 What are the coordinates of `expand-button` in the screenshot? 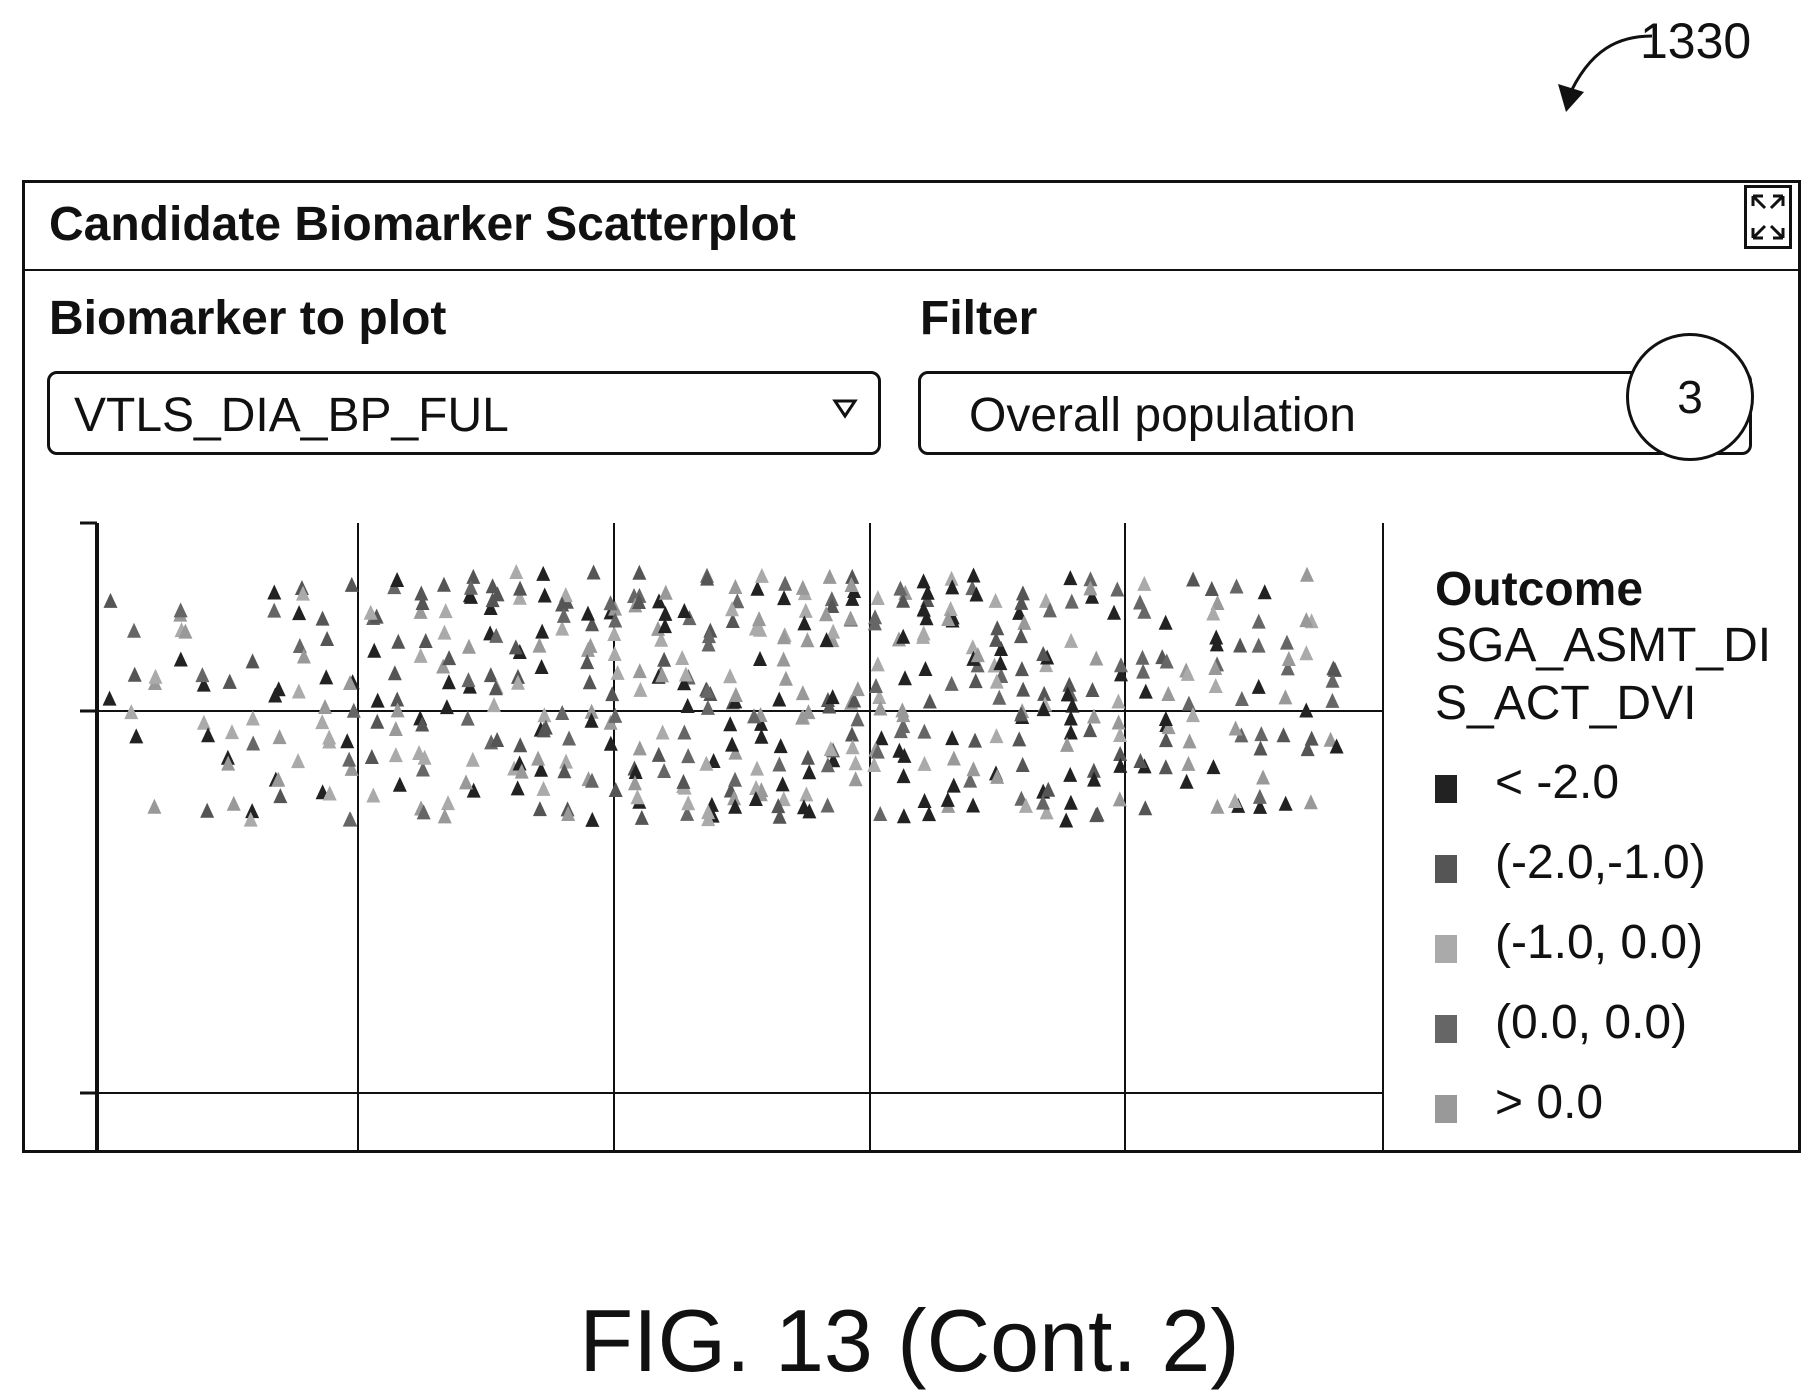 It's located at (1768, 217).